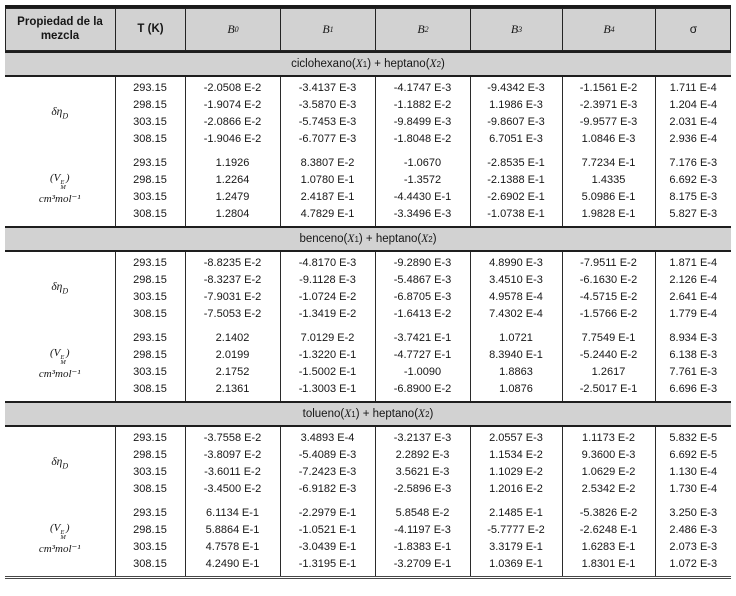 The height and width of the screenshot is (596, 736). Describe the element at coordinates (515, 314) in the screenshot. I see `cell-b3: 7.4302 E-4` at that location.